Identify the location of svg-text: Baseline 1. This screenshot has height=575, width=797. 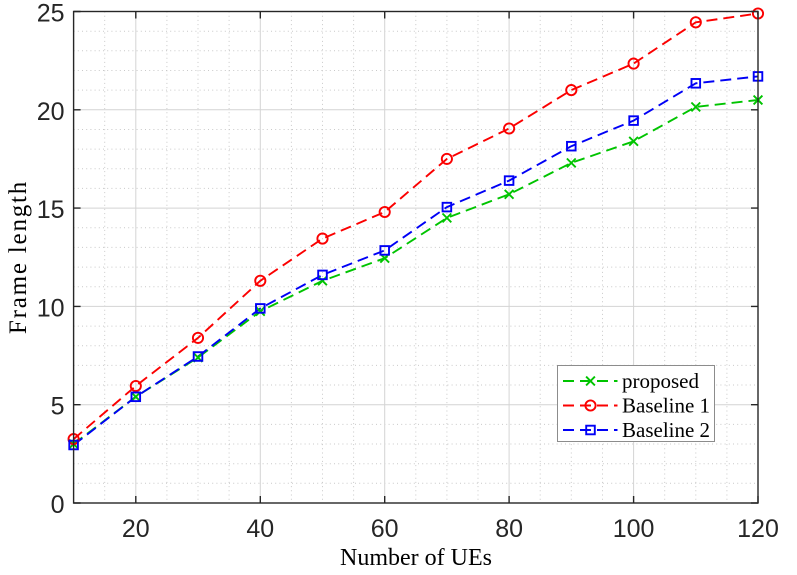
(666, 406).